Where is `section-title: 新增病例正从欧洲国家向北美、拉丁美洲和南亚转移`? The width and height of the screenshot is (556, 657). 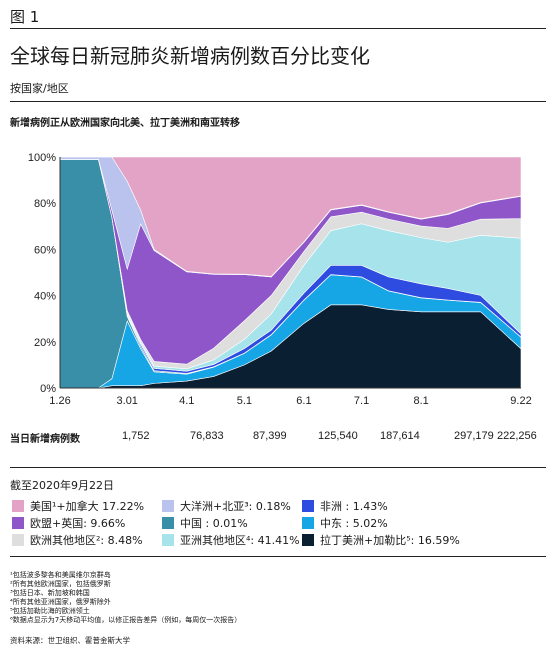
section-title: 新增病例正从欧洲国家向北美、拉丁美洲和南亚转移 is located at coordinates (125, 123).